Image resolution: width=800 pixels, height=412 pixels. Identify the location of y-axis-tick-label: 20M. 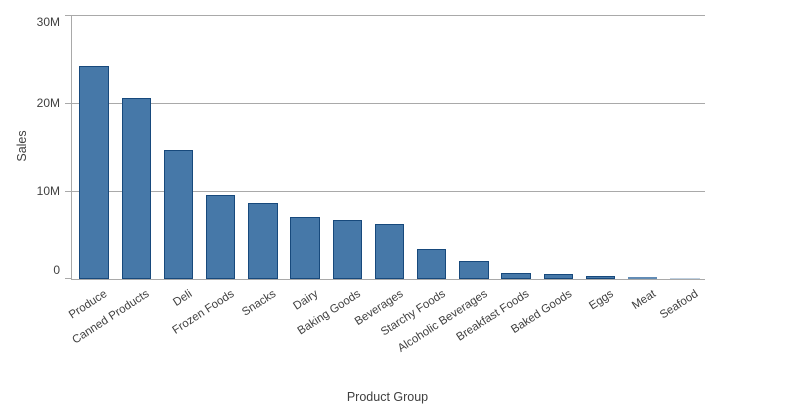
(48, 103).